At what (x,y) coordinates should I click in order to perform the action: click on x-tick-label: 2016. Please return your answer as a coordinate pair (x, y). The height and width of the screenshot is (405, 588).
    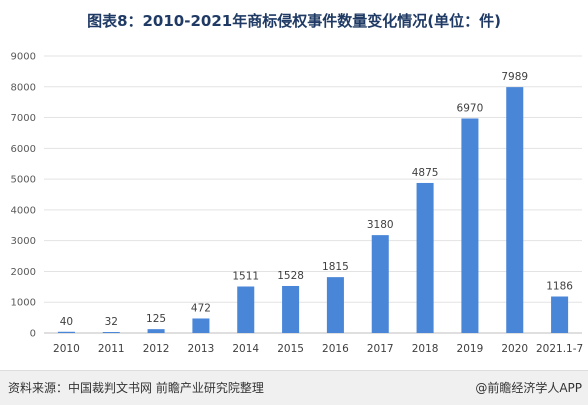
    Looking at the image, I should click on (335, 349).